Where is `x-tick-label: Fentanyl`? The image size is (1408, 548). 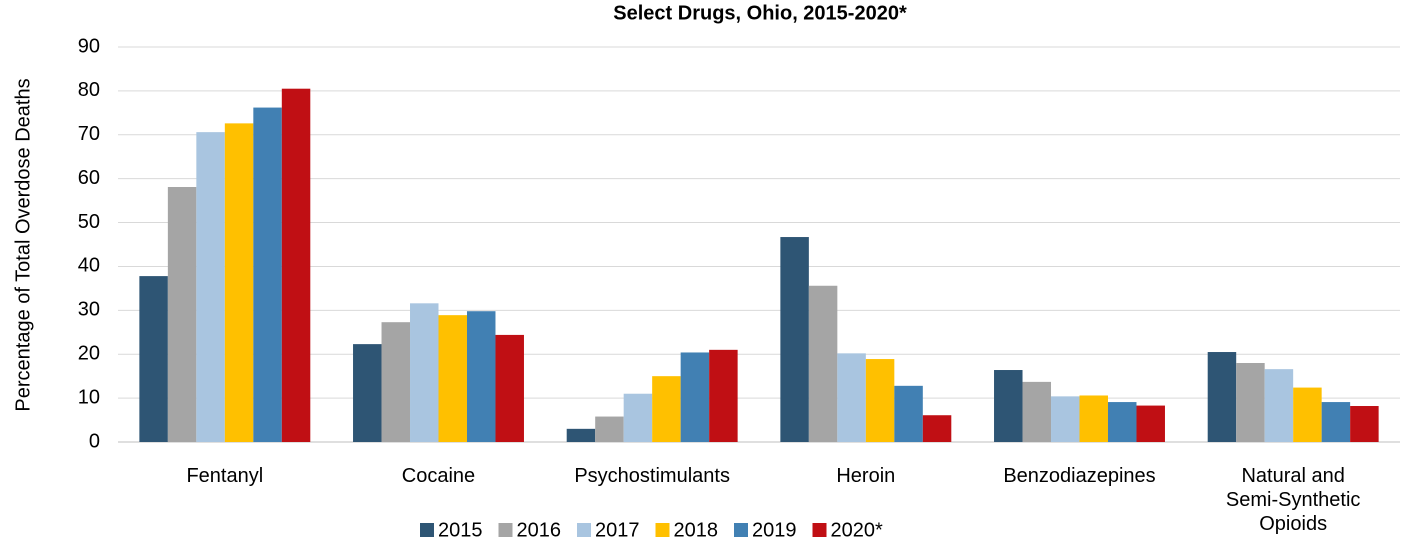 x-tick-label: Fentanyl is located at coordinates (225, 476).